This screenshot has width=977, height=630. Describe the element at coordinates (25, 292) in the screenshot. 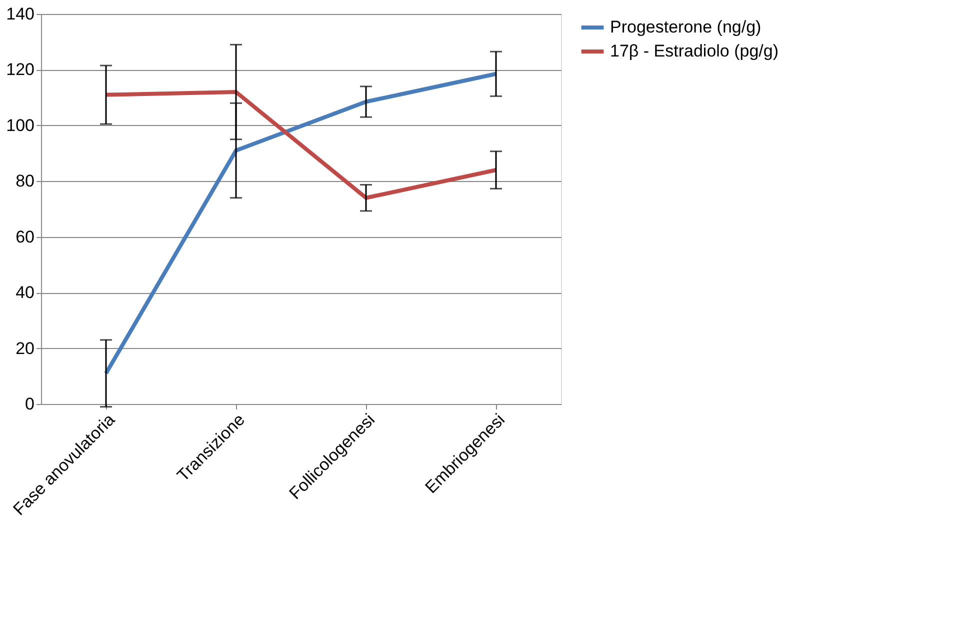

I see `y-tick-label: 40` at that location.